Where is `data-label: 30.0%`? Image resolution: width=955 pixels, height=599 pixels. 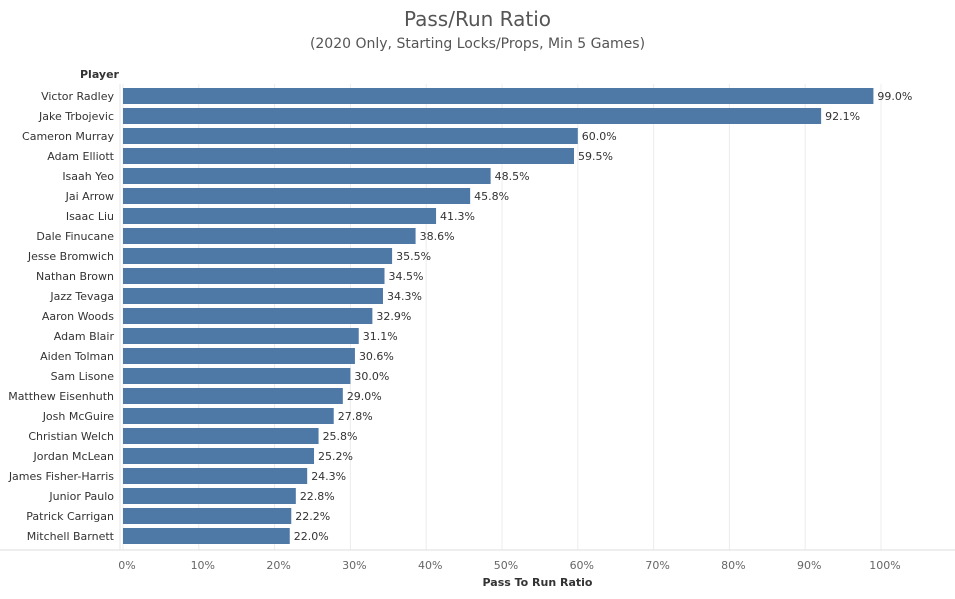 data-label: 30.0% is located at coordinates (371, 376).